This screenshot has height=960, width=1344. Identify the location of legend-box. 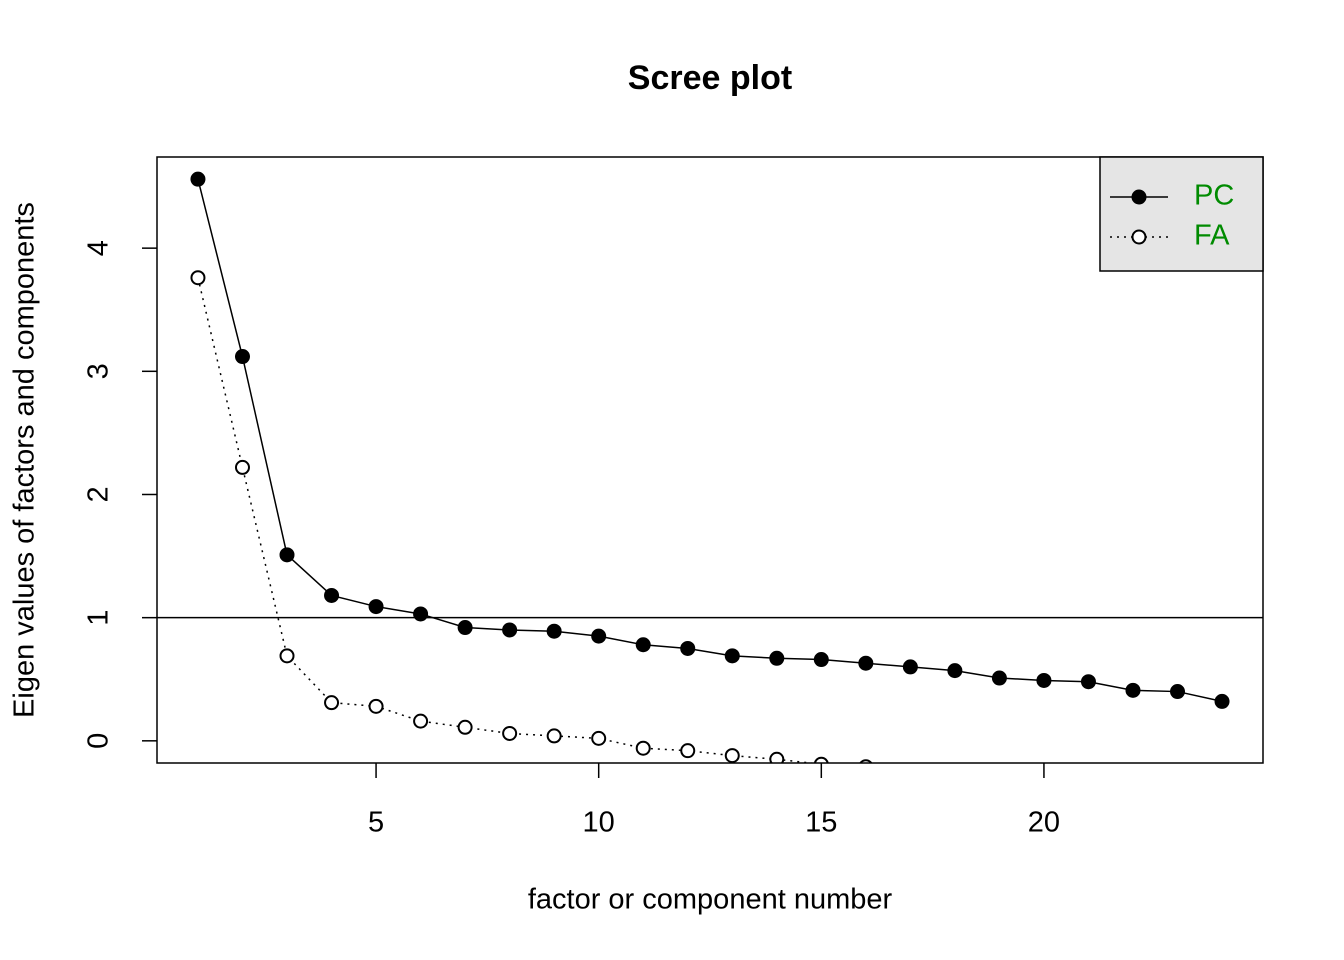
(1181, 214).